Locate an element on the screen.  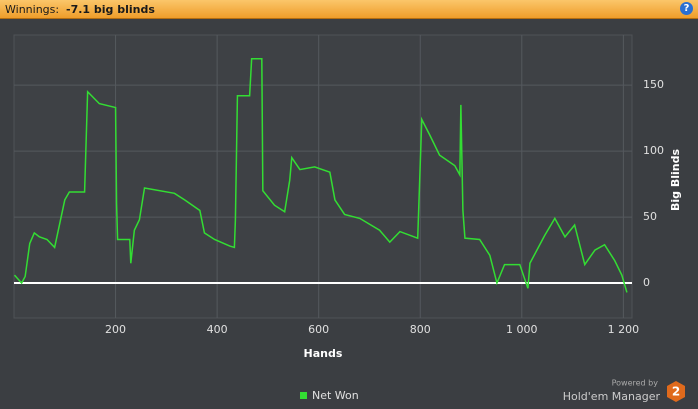
logo is located at coordinates (676, 391).